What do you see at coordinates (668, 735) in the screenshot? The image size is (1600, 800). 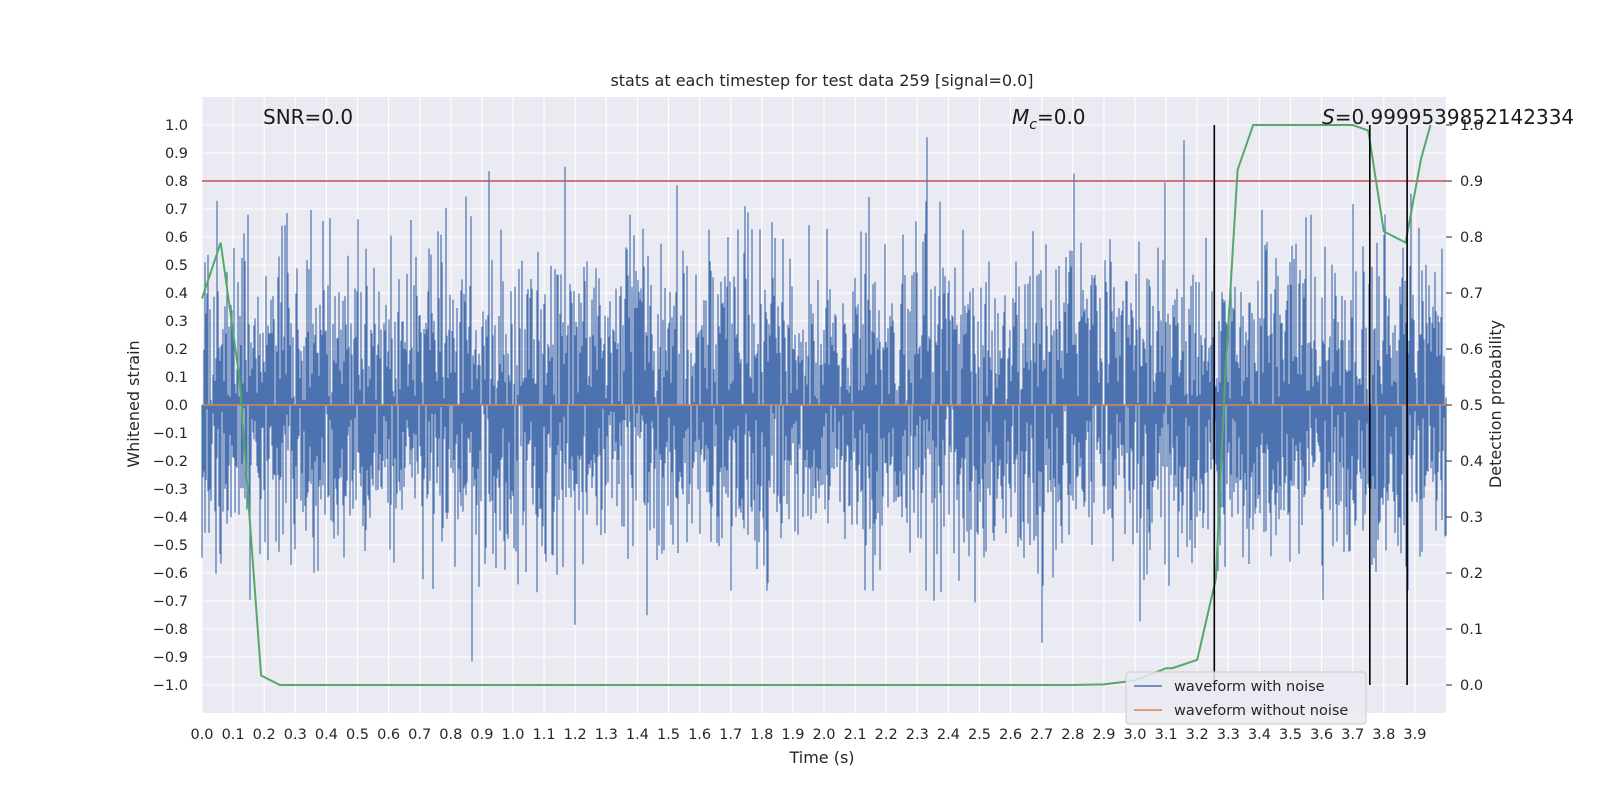 I see `x-tick-label: 1.5` at bounding box center [668, 735].